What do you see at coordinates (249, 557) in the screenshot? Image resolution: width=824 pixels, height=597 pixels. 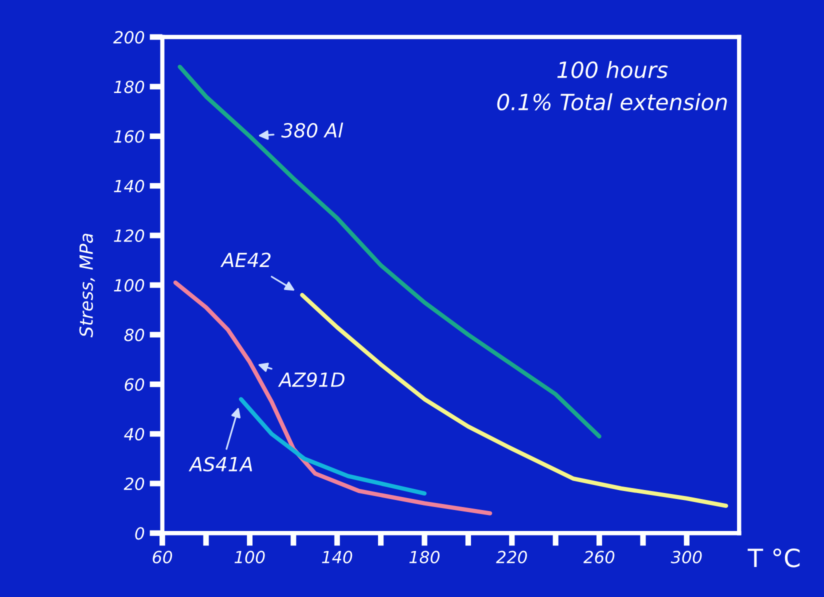 I see `x-tick-label: 100` at bounding box center [249, 557].